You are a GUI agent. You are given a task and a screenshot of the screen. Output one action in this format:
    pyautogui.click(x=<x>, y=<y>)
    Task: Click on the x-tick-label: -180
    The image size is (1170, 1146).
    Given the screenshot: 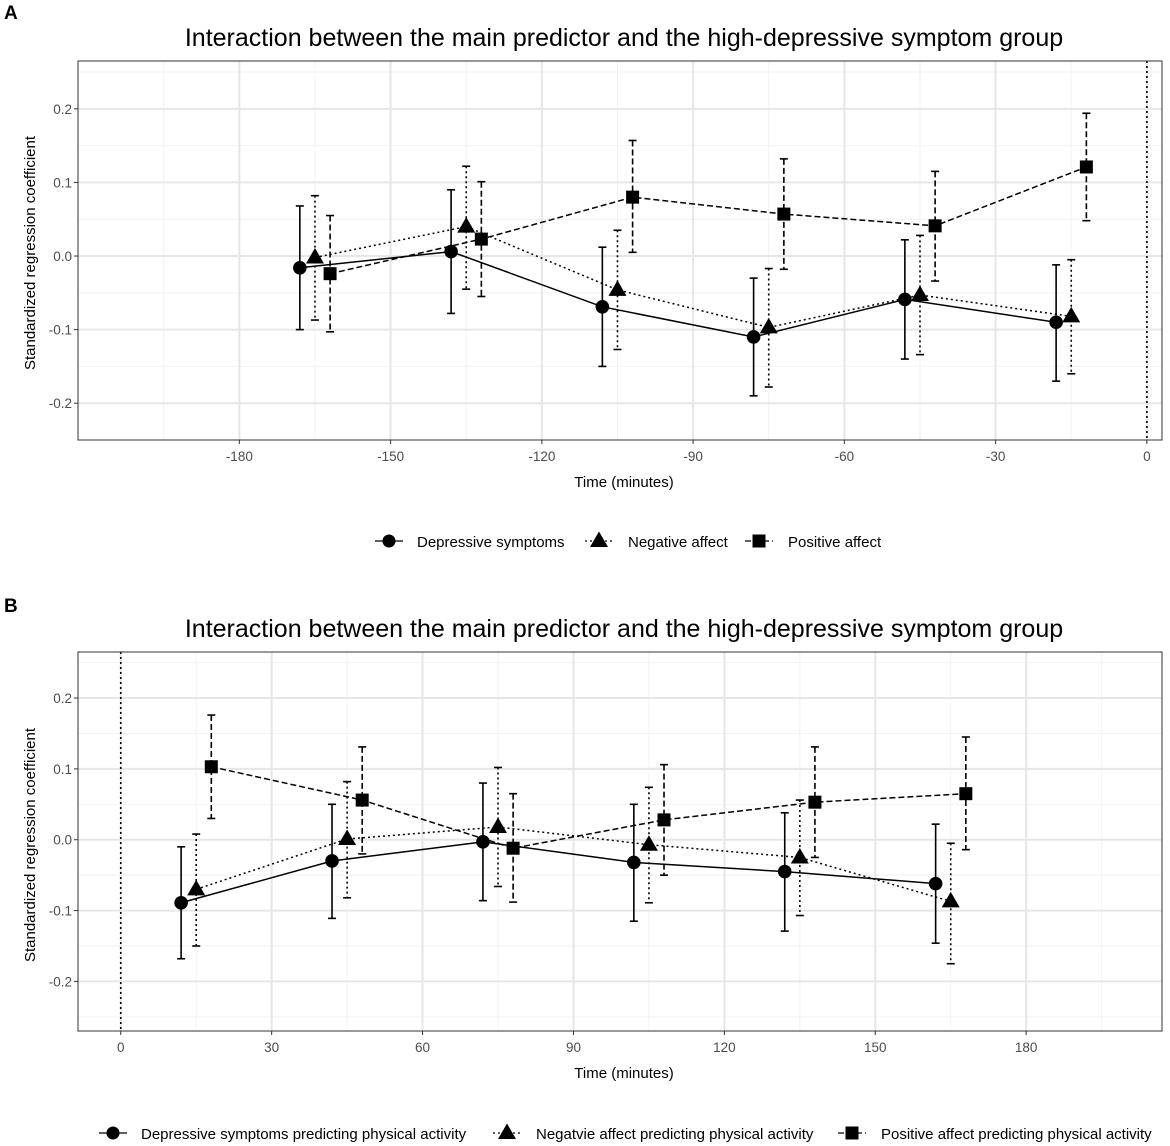 What is the action you would take?
    pyautogui.click(x=239, y=456)
    